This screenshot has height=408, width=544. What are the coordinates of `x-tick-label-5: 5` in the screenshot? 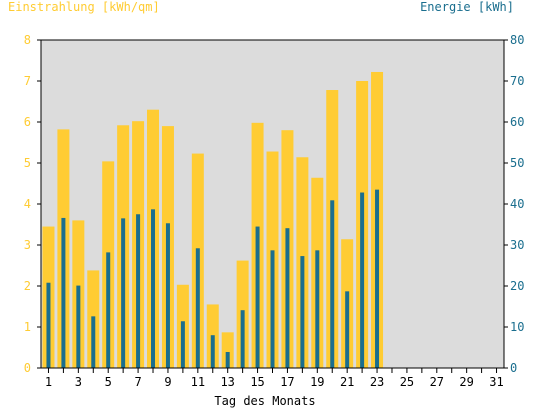 It's located at (108, 382).